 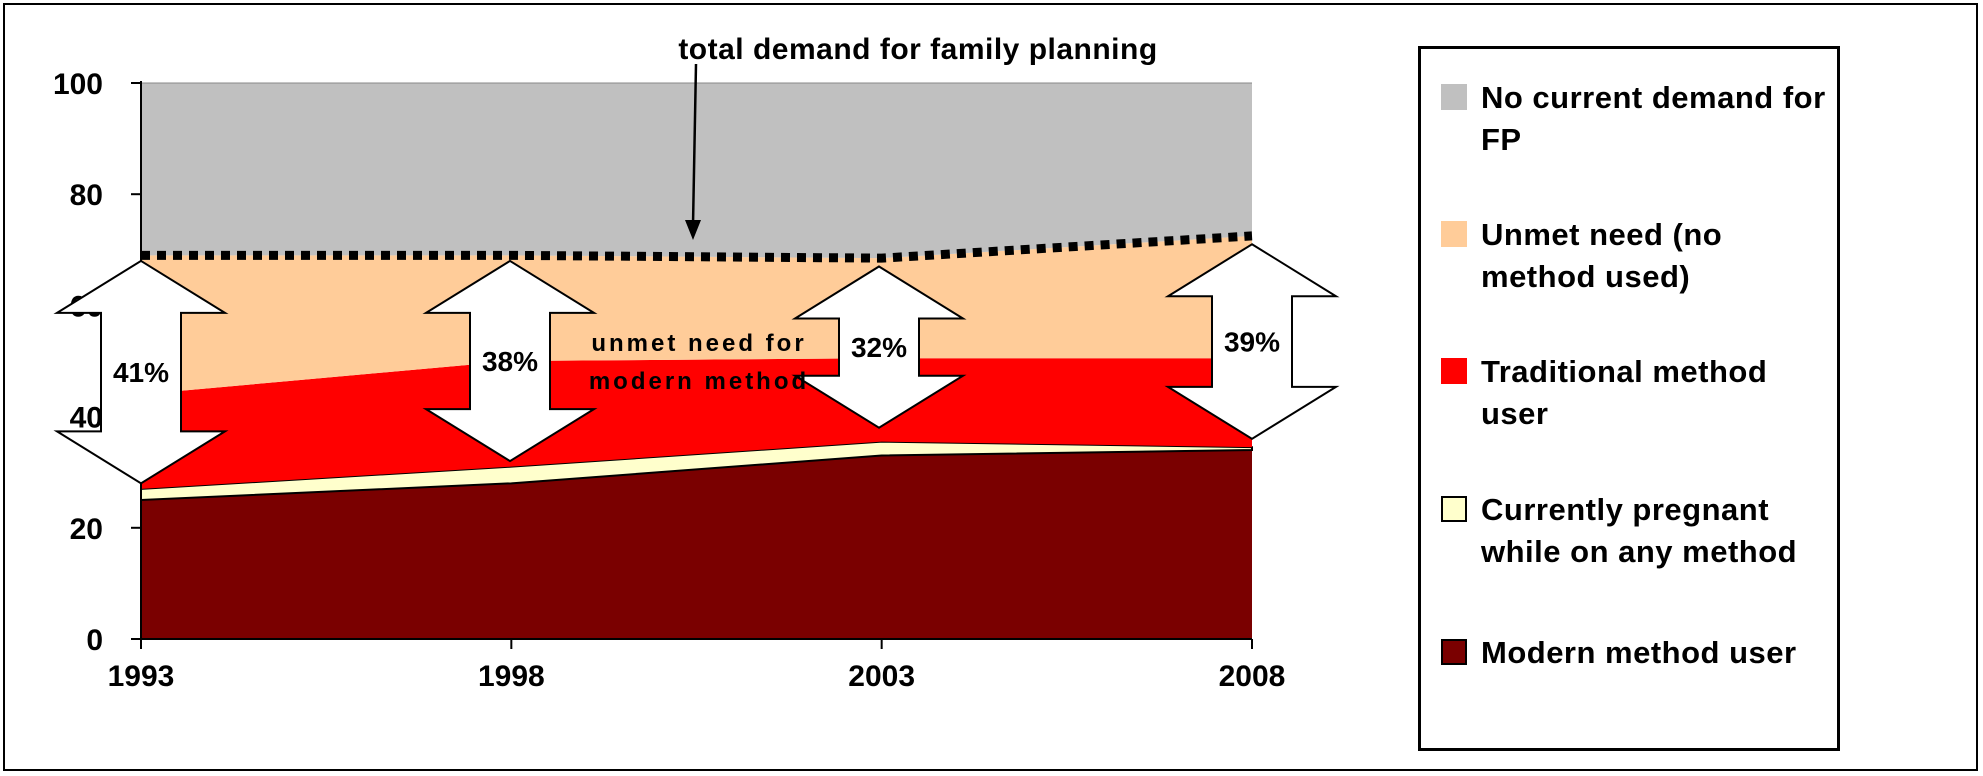 What do you see at coordinates (511, 676) in the screenshot?
I see `x-tick-label: 1998` at bounding box center [511, 676].